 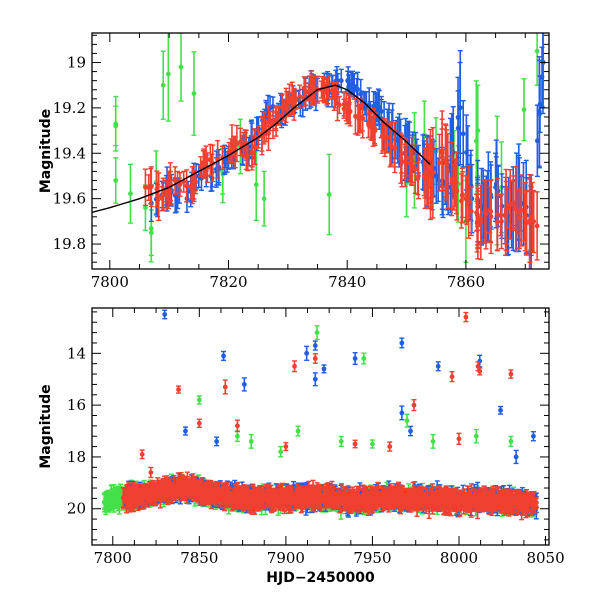 What do you see at coordinates (46, 426) in the screenshot?
I see `bottom-y-axis-label: Magnitude` at bounding box center [46, 426].